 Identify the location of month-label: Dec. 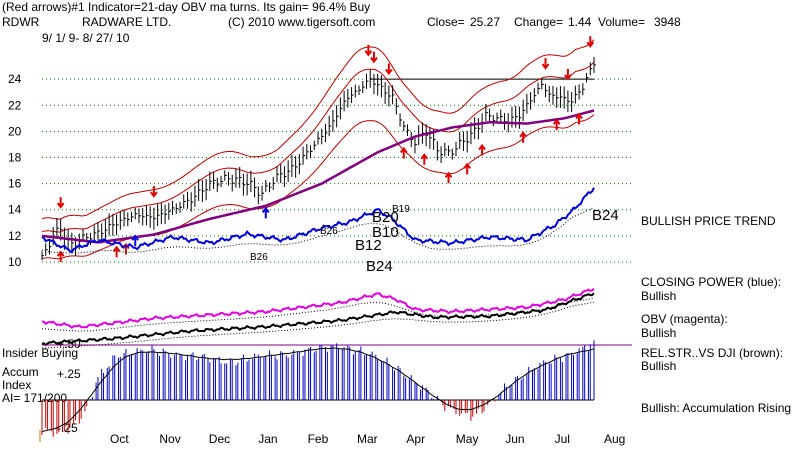
(219, 439).